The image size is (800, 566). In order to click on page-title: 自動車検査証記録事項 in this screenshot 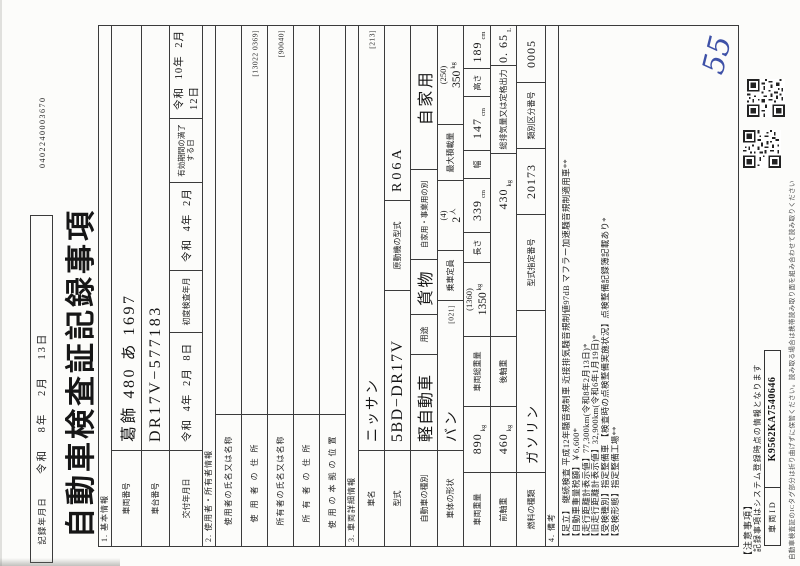, I will do `click(81, 373)`.